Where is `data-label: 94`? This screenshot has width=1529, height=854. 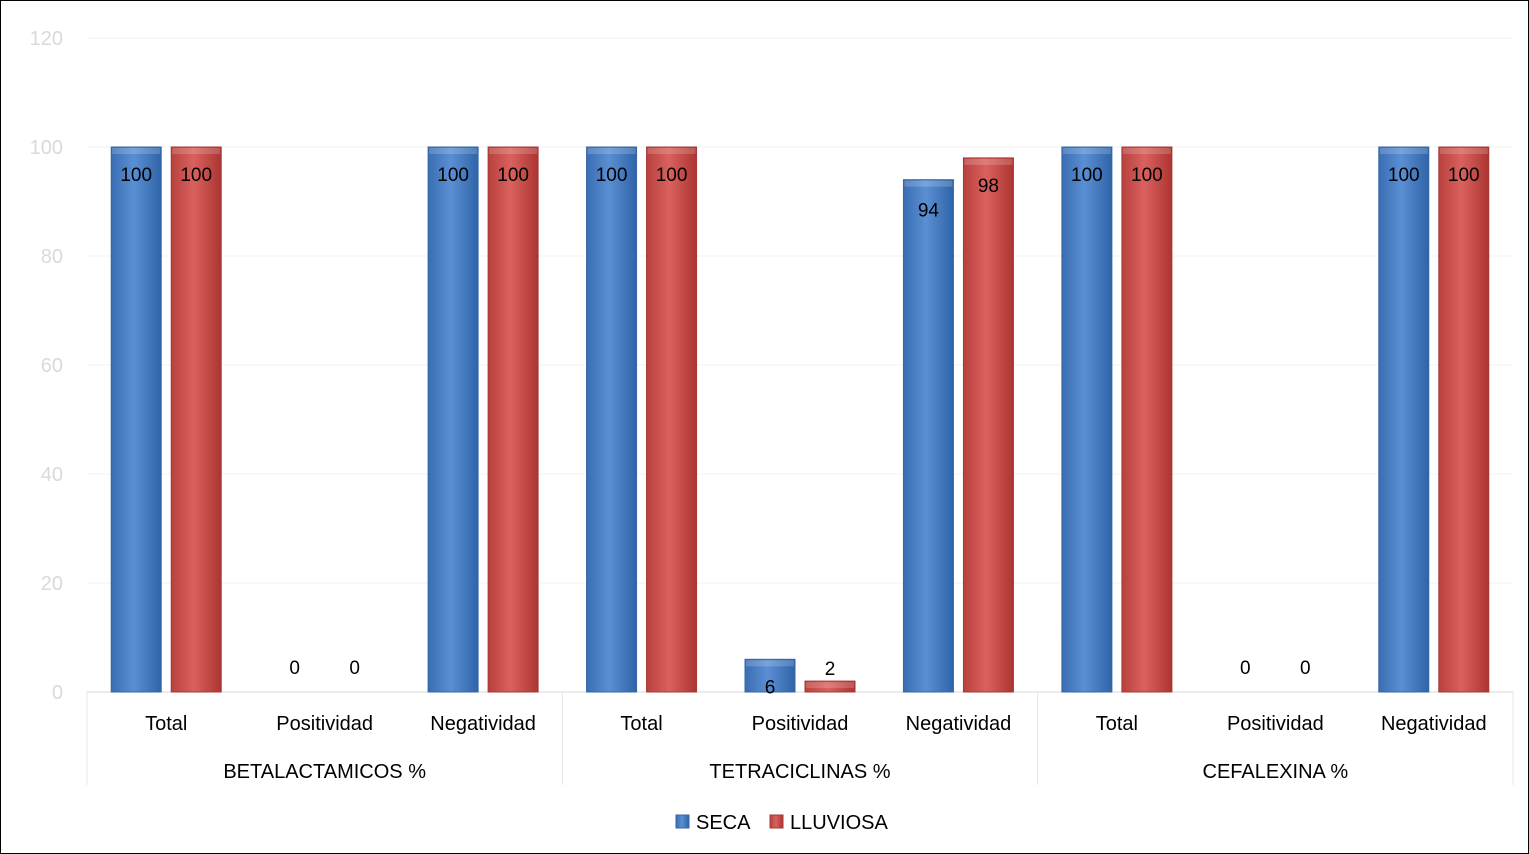
data-label: 94 is located at coordinates (929, 211).